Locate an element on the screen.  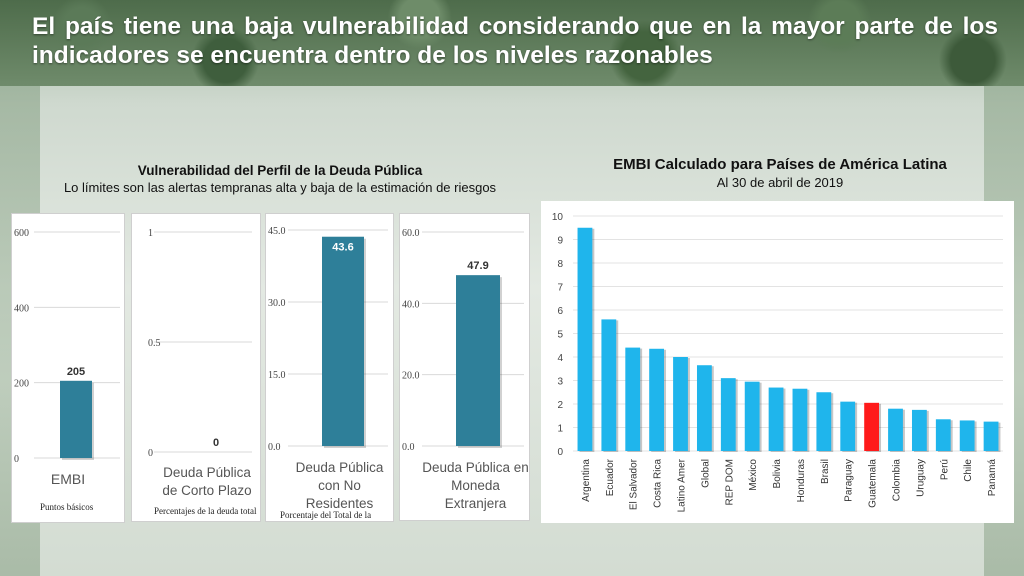
x-tick-label: Paraguay is located at coordinates (849, 480).